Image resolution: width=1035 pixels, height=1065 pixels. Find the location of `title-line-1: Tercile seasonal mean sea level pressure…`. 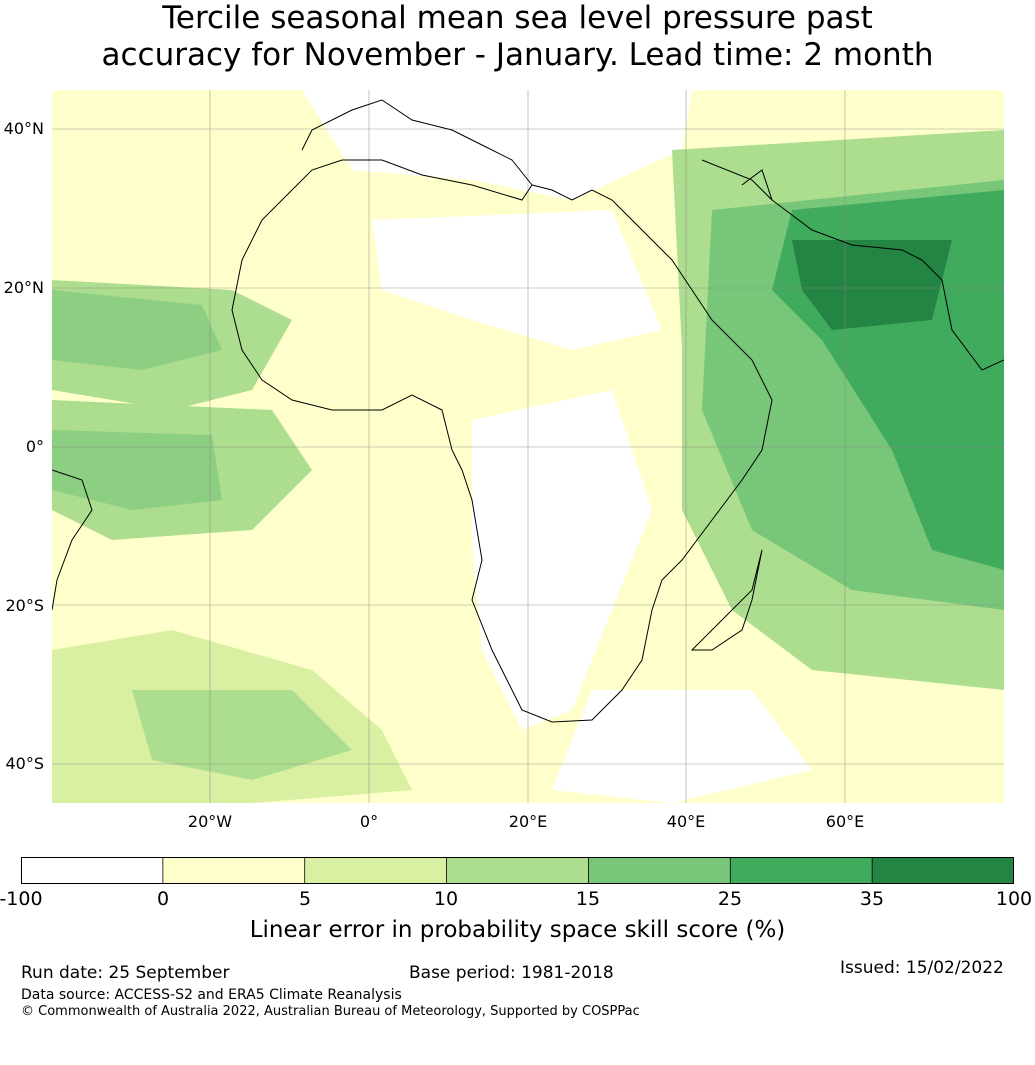

title-line-1: Tercile seasonal mean sea level pressure… is located at coordinates (517, 18).